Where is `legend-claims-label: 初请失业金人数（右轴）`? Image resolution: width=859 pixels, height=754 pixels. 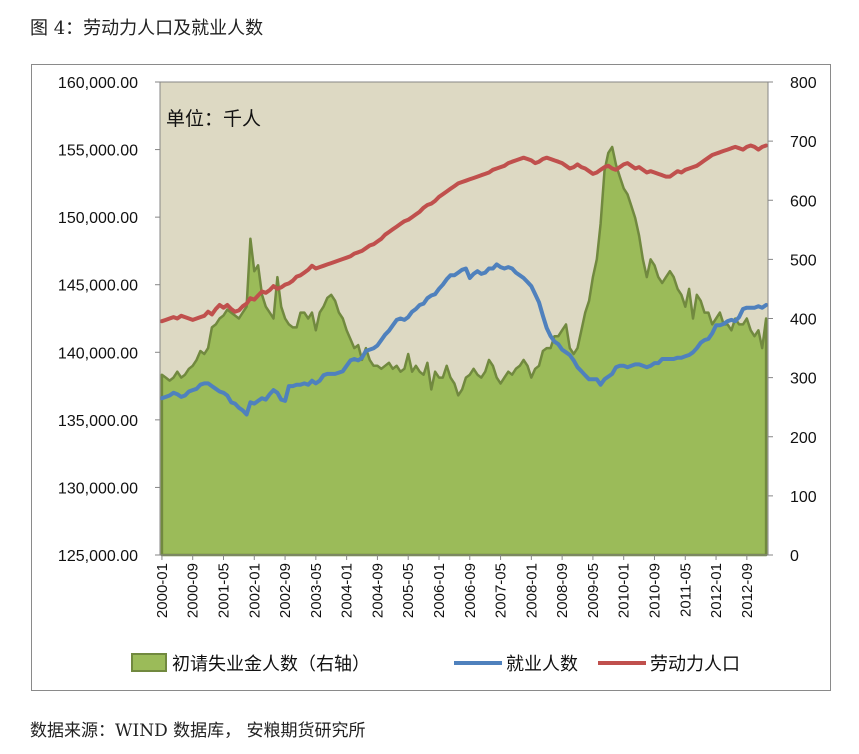 legend-claims-label: 初请失业金人数（右轴） is located at coordinates (271, 664).